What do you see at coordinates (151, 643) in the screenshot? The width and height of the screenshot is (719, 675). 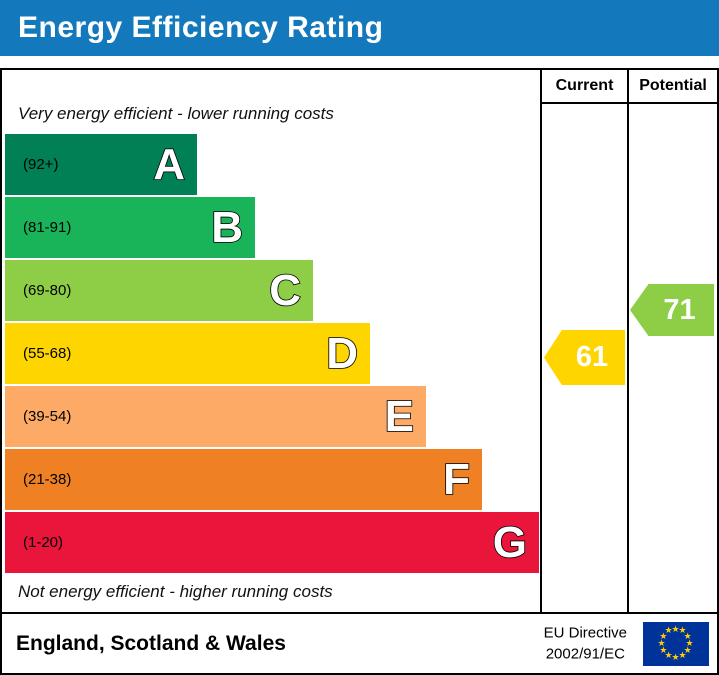 I see `region-label: England, Scotland & Wales` at bounding box center [151, 643].